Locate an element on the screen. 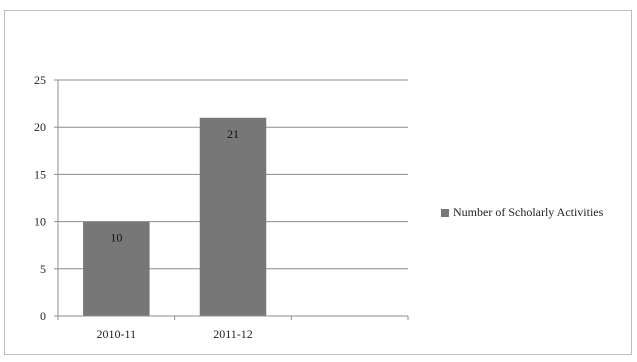 This screenshot has width=637, height=362. legend-swatch is located at coordinates (445, 212).